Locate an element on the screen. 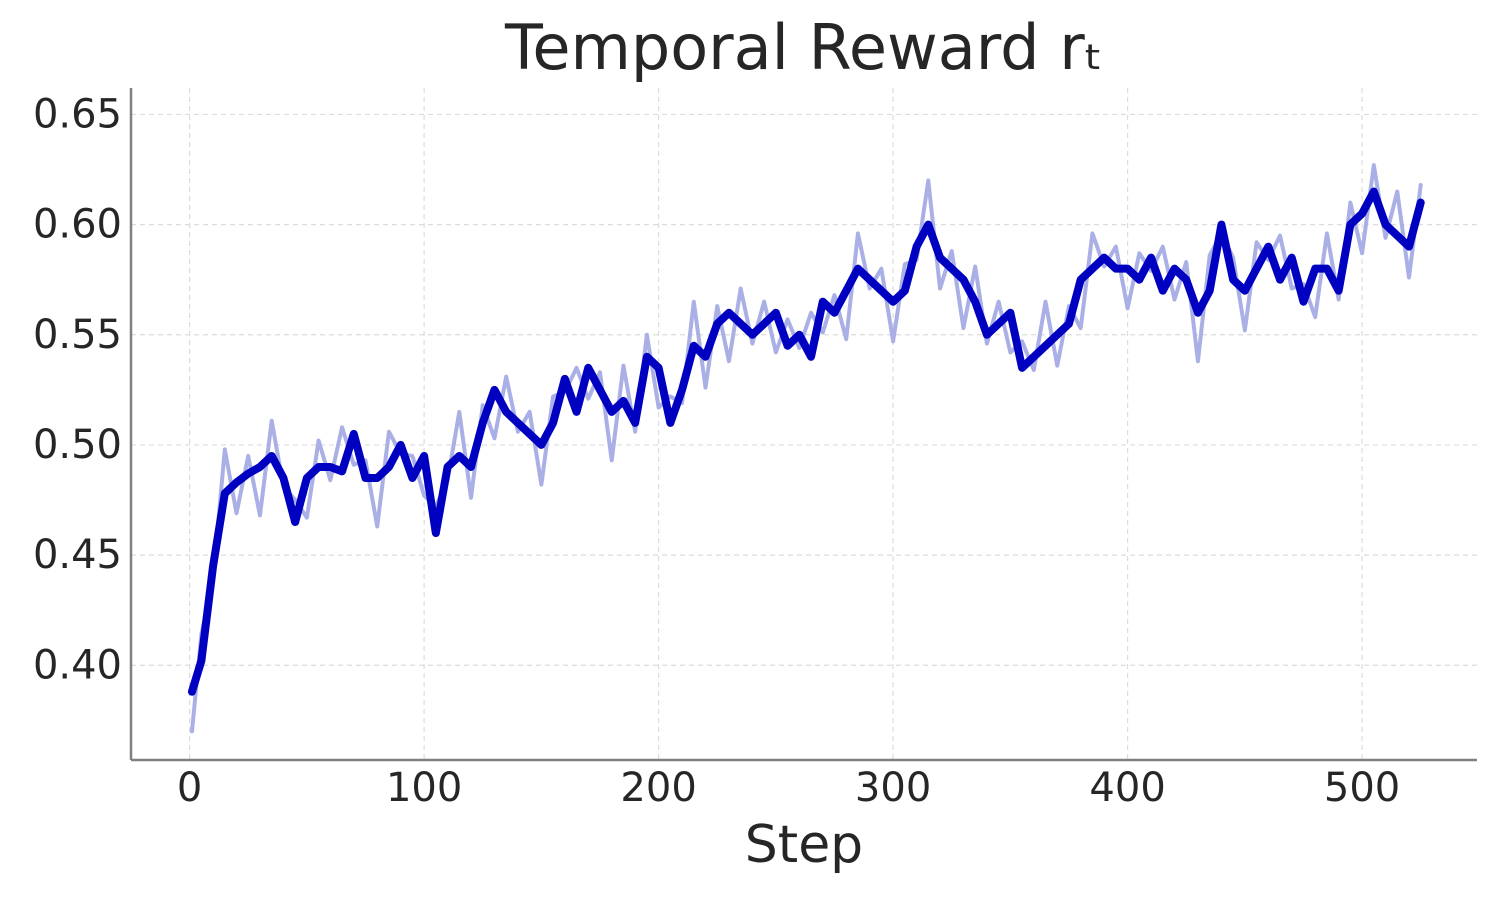 Image resolution: width=1500 pixels, height=900 pixels. y-tick-label: 0.50 is located at coordinates (77, 445).